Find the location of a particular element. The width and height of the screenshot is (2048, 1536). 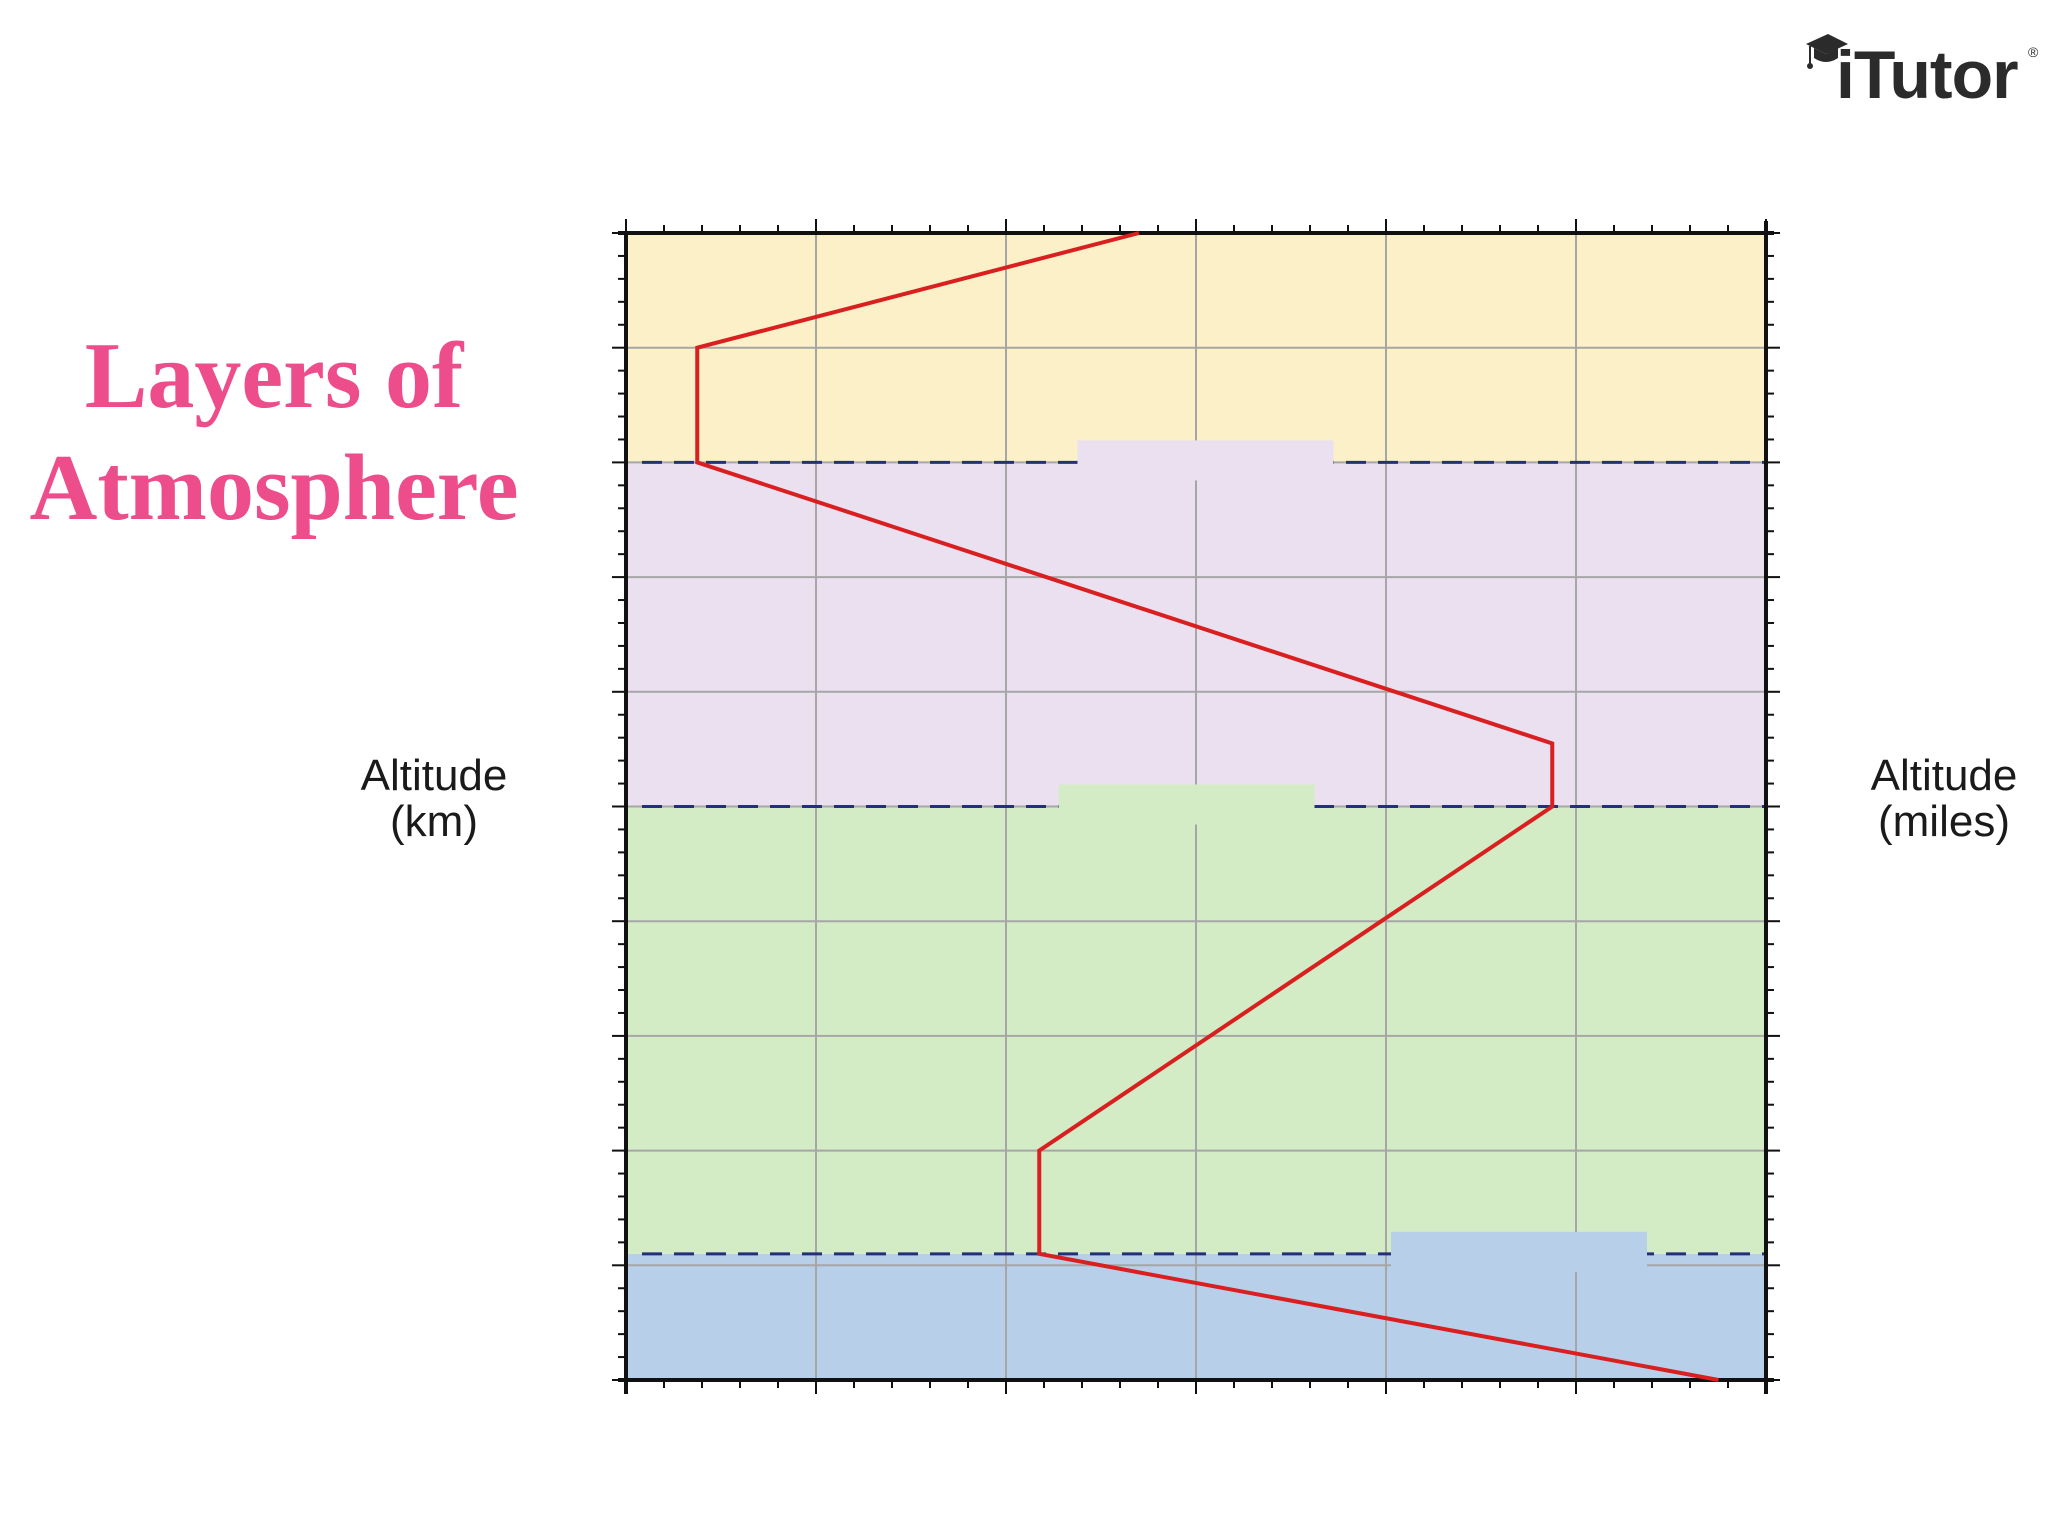

axis-titles: Altitude (km)Altitude (miles) is located at coordinates (1189, 798).